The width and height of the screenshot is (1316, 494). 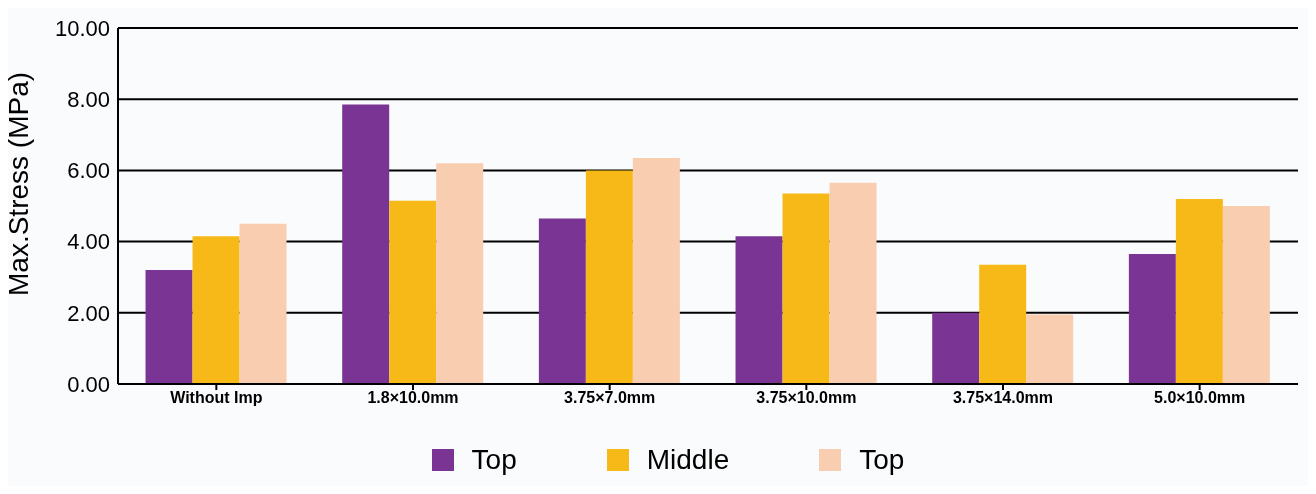 I want to click on y-tick-label: 2.00, so click(x=88, y=313).